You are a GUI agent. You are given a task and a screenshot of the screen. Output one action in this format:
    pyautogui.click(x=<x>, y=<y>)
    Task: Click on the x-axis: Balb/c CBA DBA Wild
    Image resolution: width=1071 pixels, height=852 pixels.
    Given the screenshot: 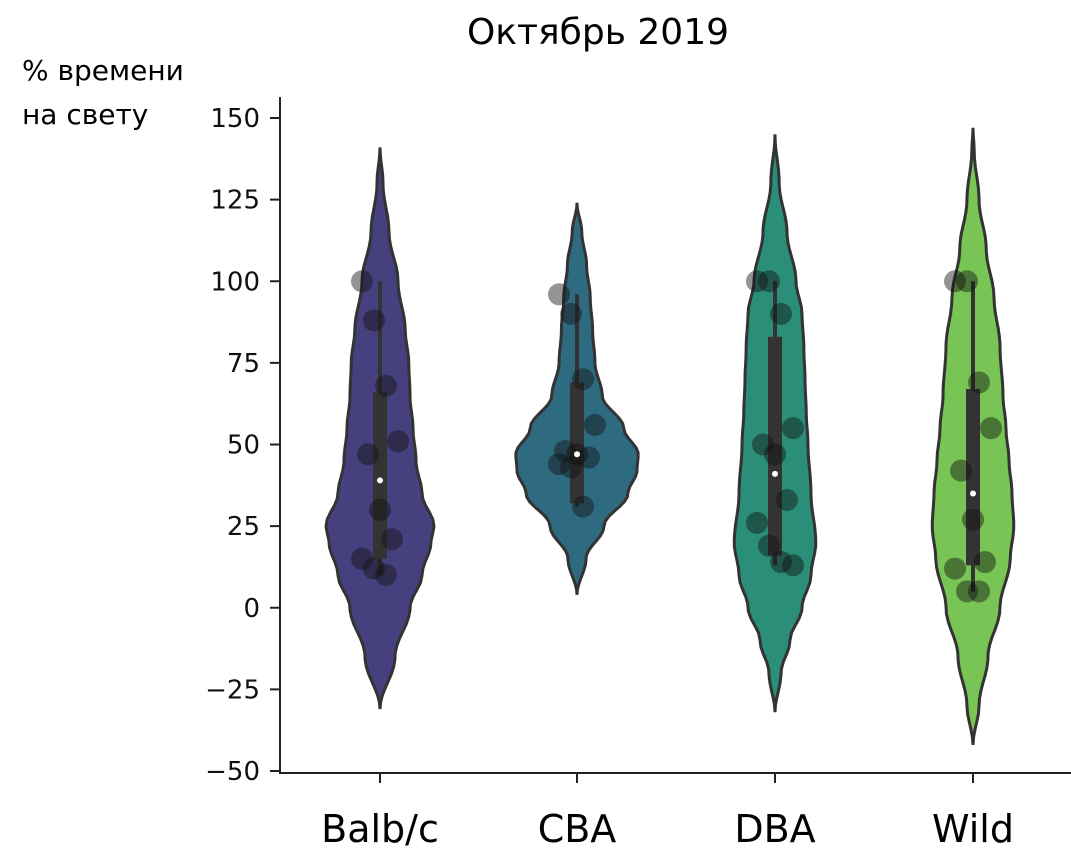 What is the action you would take?
    pyautogui.click(x=675, y=811)
    